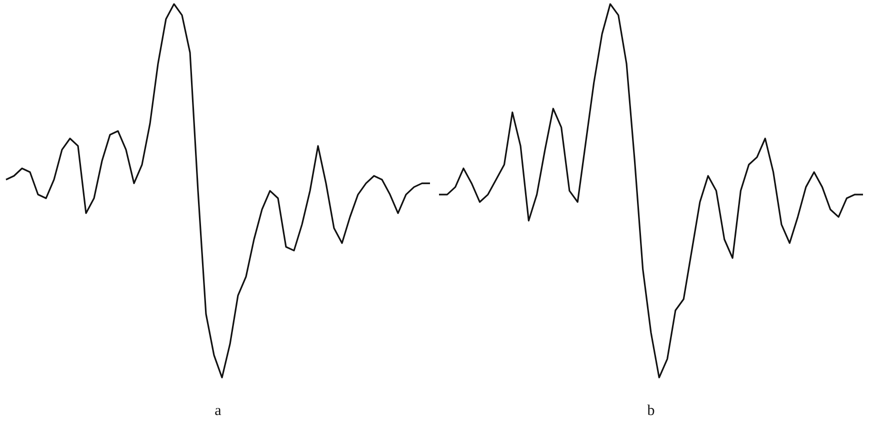 The image size is (873, 427). What do you see at coordinates (218, 410) in the screenshot?
I see `x-axis-title: a` at bounding box center [218, 410].